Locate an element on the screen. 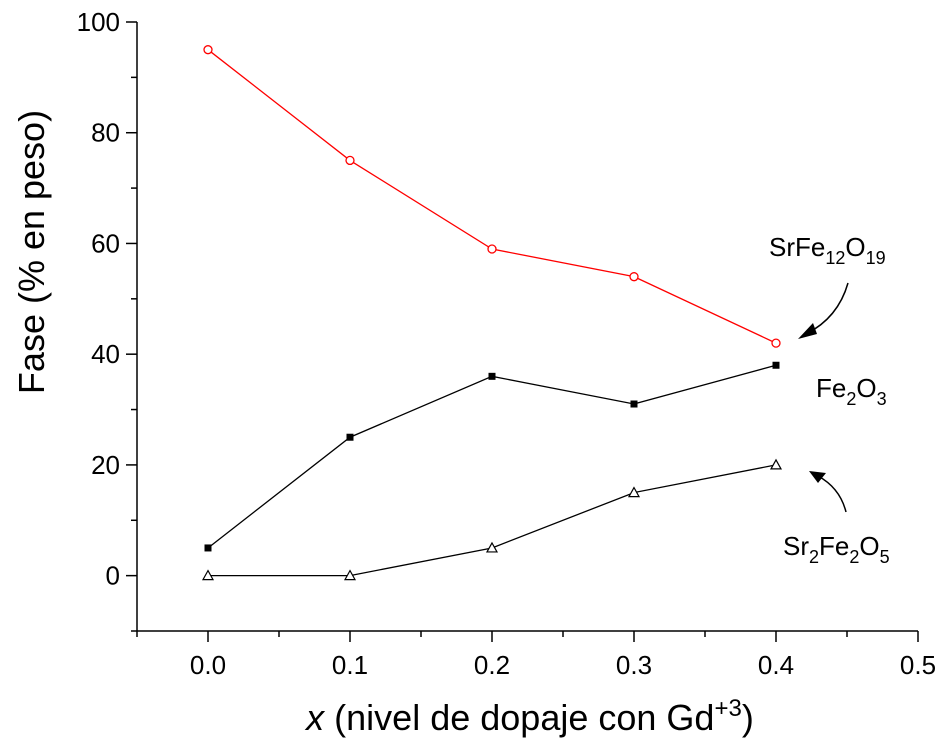 The height and width of the screenshot is (740, 941). x-axis-title-variable: x is located at coordinates (315, 717).